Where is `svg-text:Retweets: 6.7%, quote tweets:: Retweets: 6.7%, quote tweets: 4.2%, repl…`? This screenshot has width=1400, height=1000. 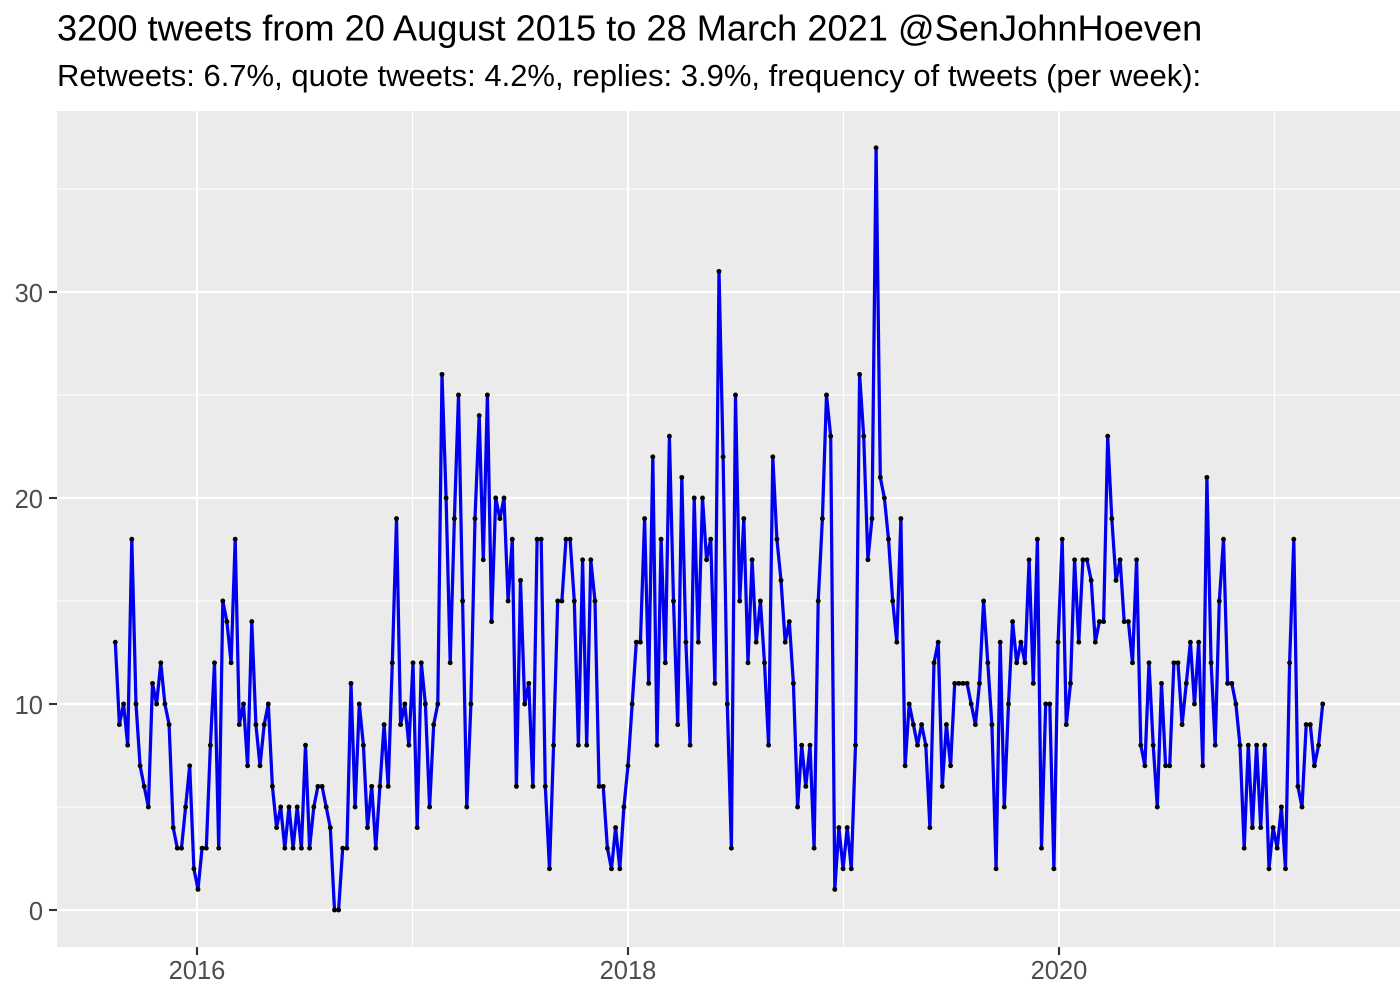 svg-text:Retweets: 6.7%, quote tweets:: Retweets: 6.7%, quote tweets: 4.2%, repl… is located at coordinates (629, 75).